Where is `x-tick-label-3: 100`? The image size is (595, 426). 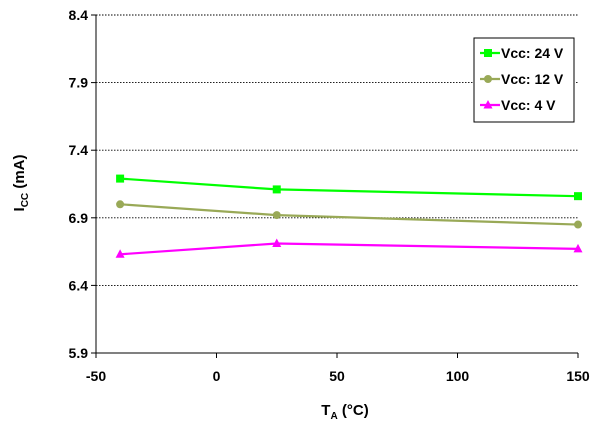
x-tick-label-3: 100 is located at coordinates (458, 376).